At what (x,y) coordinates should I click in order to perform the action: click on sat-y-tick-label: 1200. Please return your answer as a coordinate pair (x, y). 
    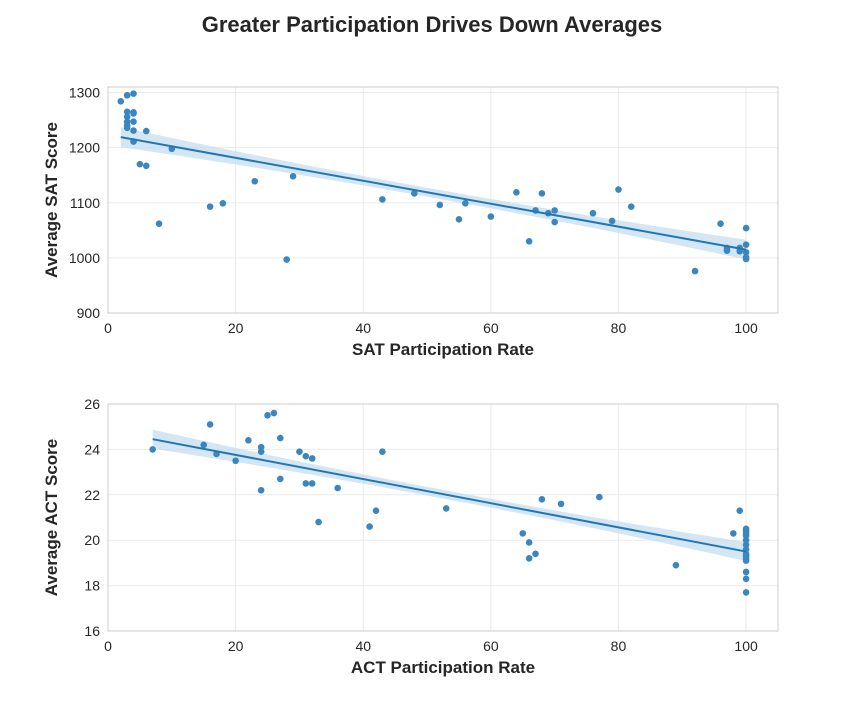
    Looking at the image, I should click on (84, 148).